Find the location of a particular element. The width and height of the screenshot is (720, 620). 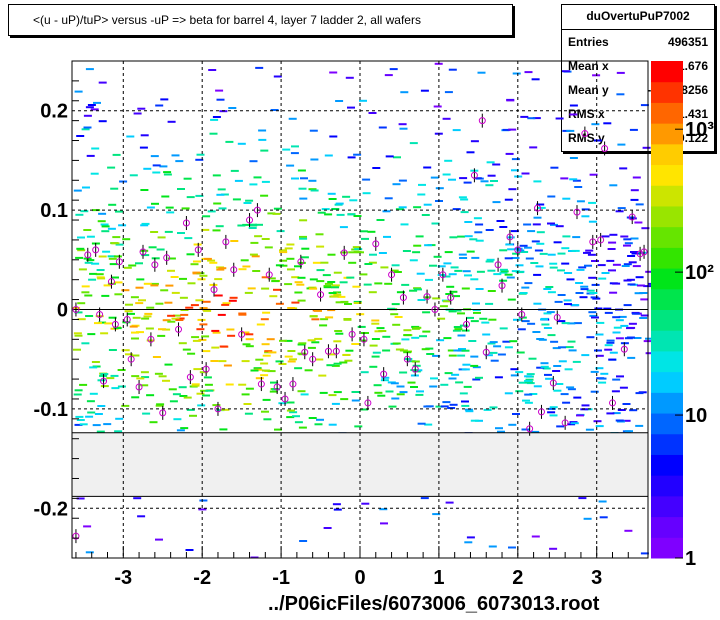

x-tick-label: -3 is located at coordinates (123, 578).